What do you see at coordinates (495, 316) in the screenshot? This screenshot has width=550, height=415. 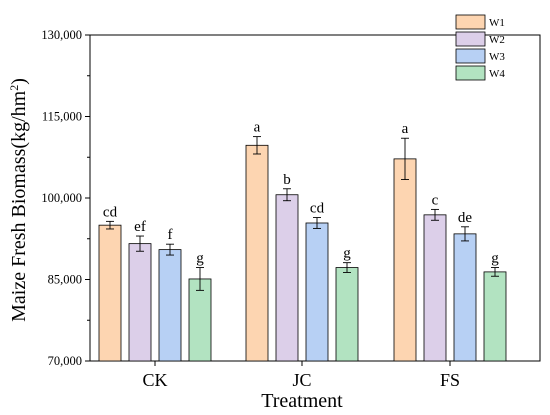 I see `bar-w4-fs` at bounding box center [495, 316].